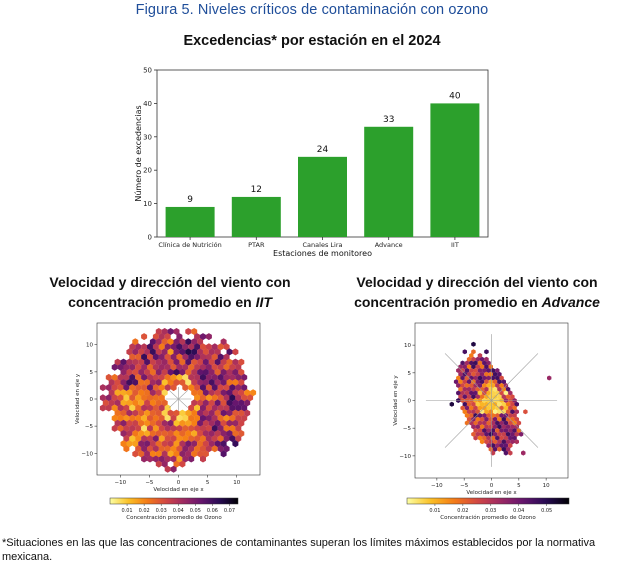 The height and width of the screenshot is (569, 624). What do you see at coordinates (178, 399) in the screenshot?
I see `direction-line` at bounding box center [178, 399].